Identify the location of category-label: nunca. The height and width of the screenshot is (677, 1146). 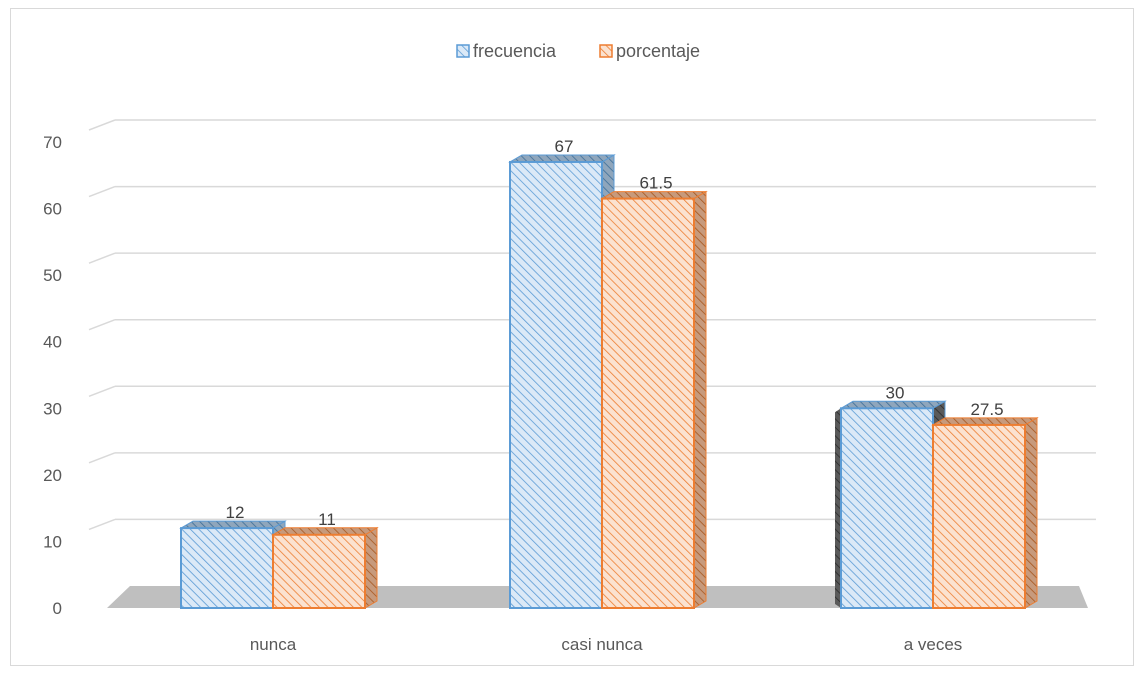
(273, 644).